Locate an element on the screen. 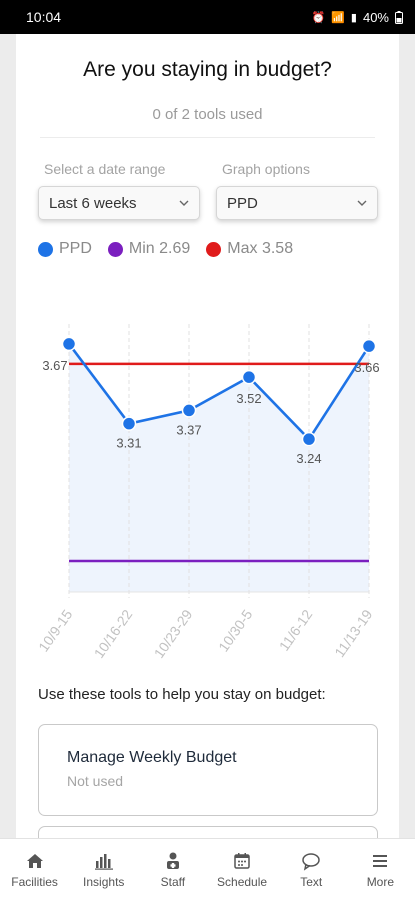 The width and height of the screenshot is (415, 900). nav-label: Text is located at coordinates (311, 882).